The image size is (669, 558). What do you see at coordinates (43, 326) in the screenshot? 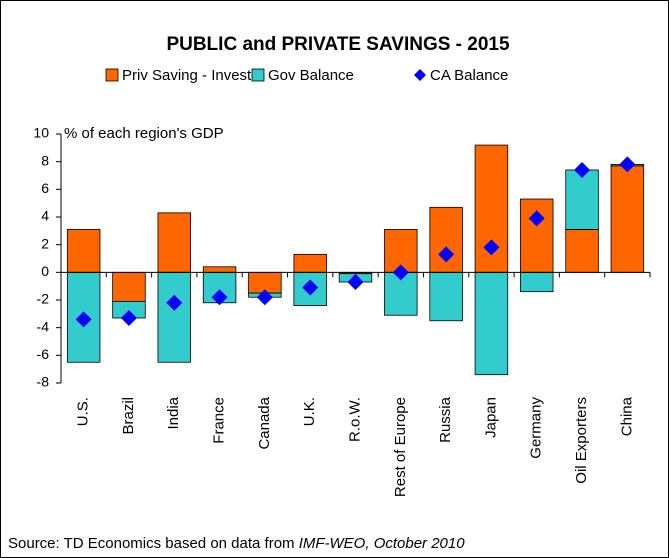
I see `y-tick-label: -4` at bounding box center [43, 326].